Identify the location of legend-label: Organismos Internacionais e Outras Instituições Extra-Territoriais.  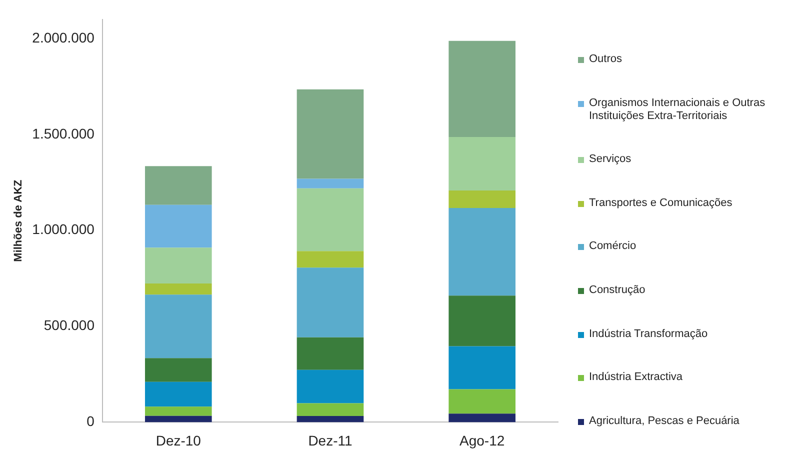
(677, 109).